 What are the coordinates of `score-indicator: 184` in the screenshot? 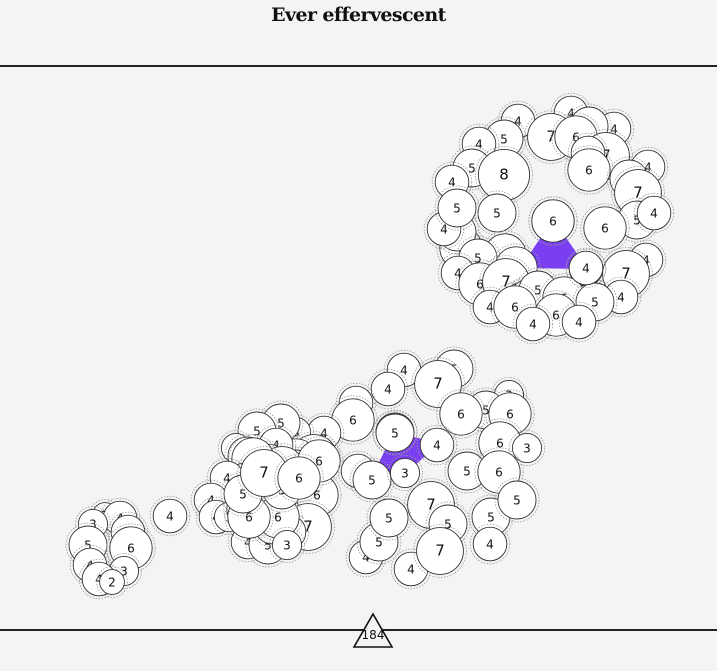 It's located at (373, 630).